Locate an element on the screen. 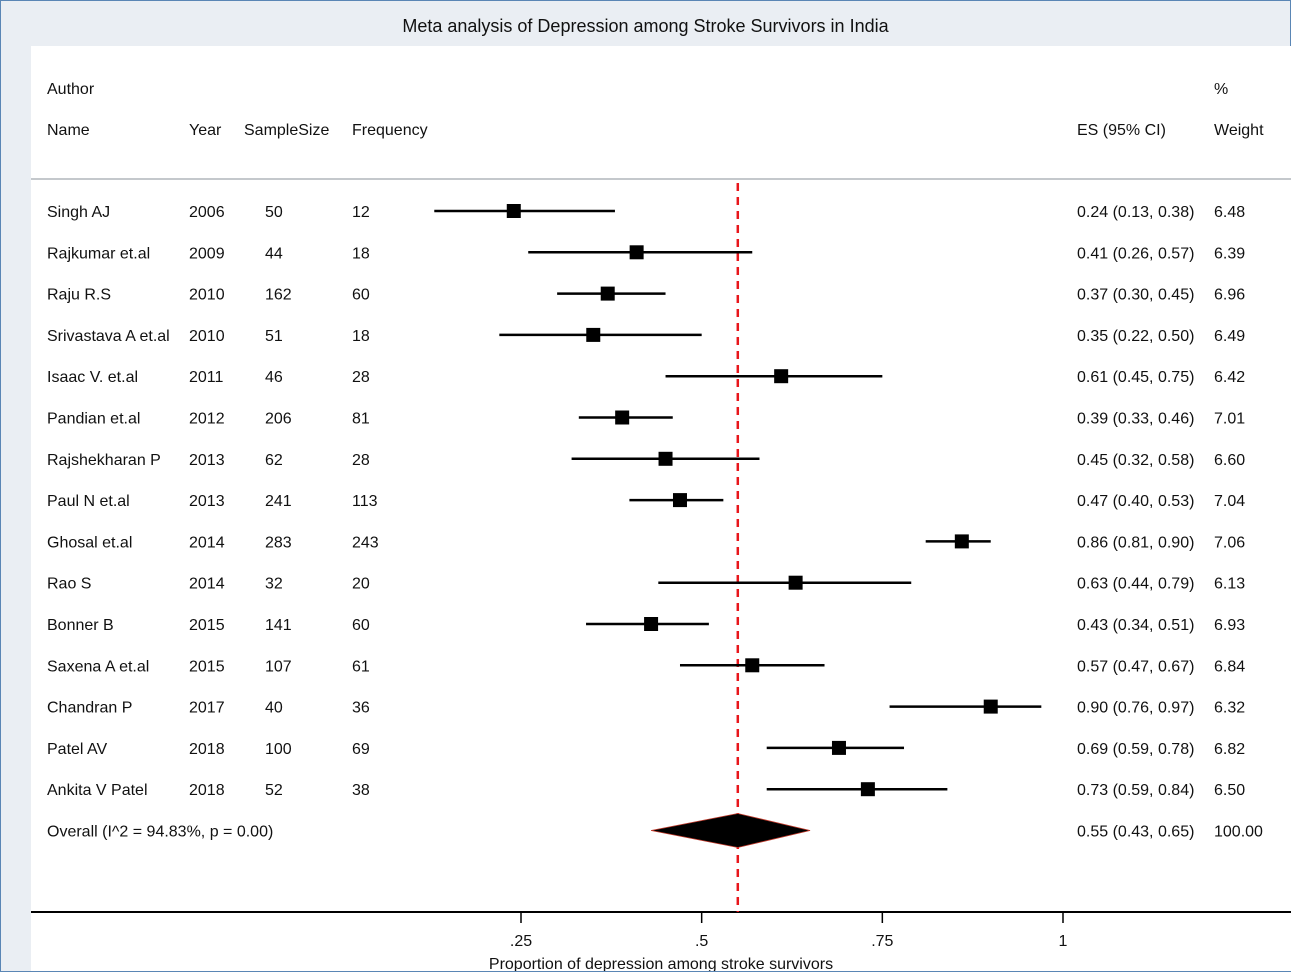  study-year: 2014 is located at coordinates (207, 542).